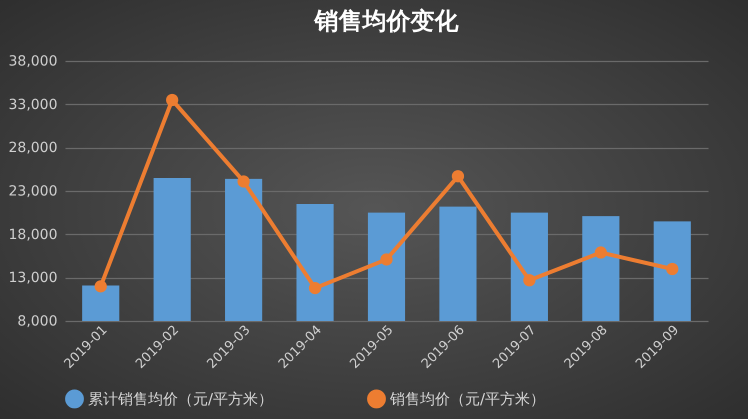  Describe the element at coordinates (181, 399) in the screenshot. I see `legend-label: 累计销售均价（元/平方米）` at that location.